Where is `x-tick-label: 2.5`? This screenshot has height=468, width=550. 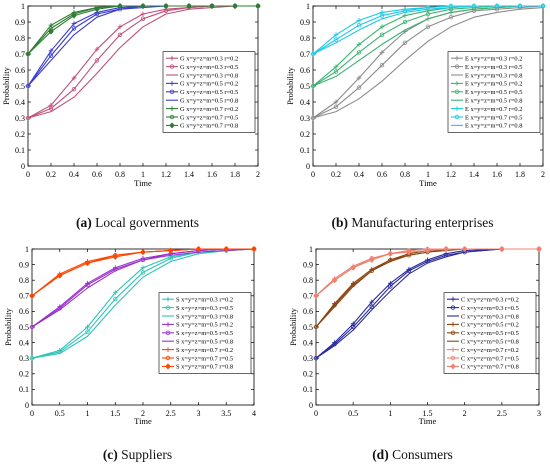
x-tick-label: 2.5 is located at coordinates (171, 413).